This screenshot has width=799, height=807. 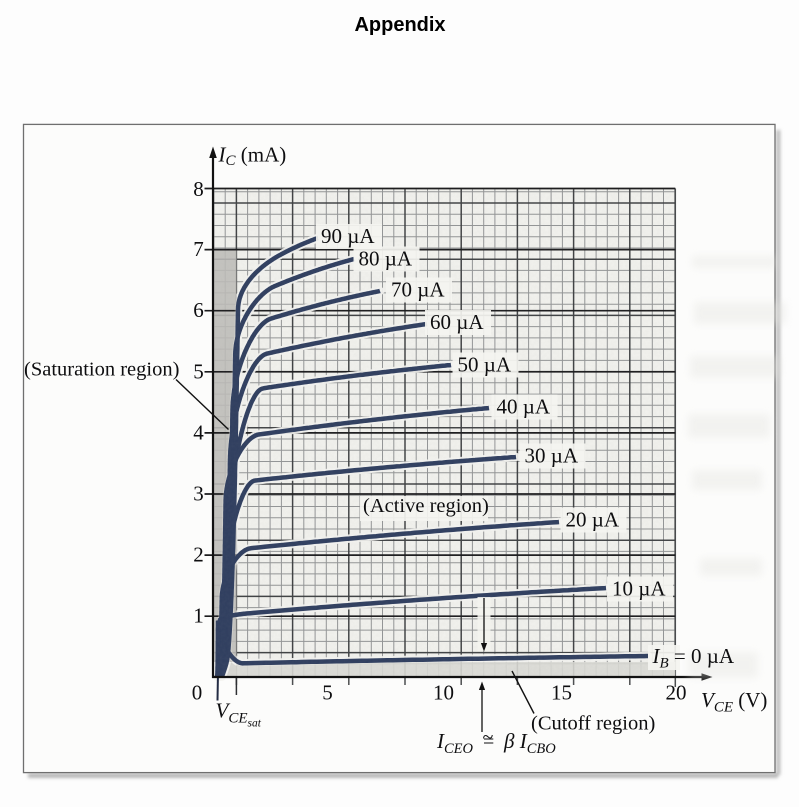 What do you see at coordinates (734, 702) in the screenshot?
I see `svg-text: VCE (V)` at bounding box center [734, 702].